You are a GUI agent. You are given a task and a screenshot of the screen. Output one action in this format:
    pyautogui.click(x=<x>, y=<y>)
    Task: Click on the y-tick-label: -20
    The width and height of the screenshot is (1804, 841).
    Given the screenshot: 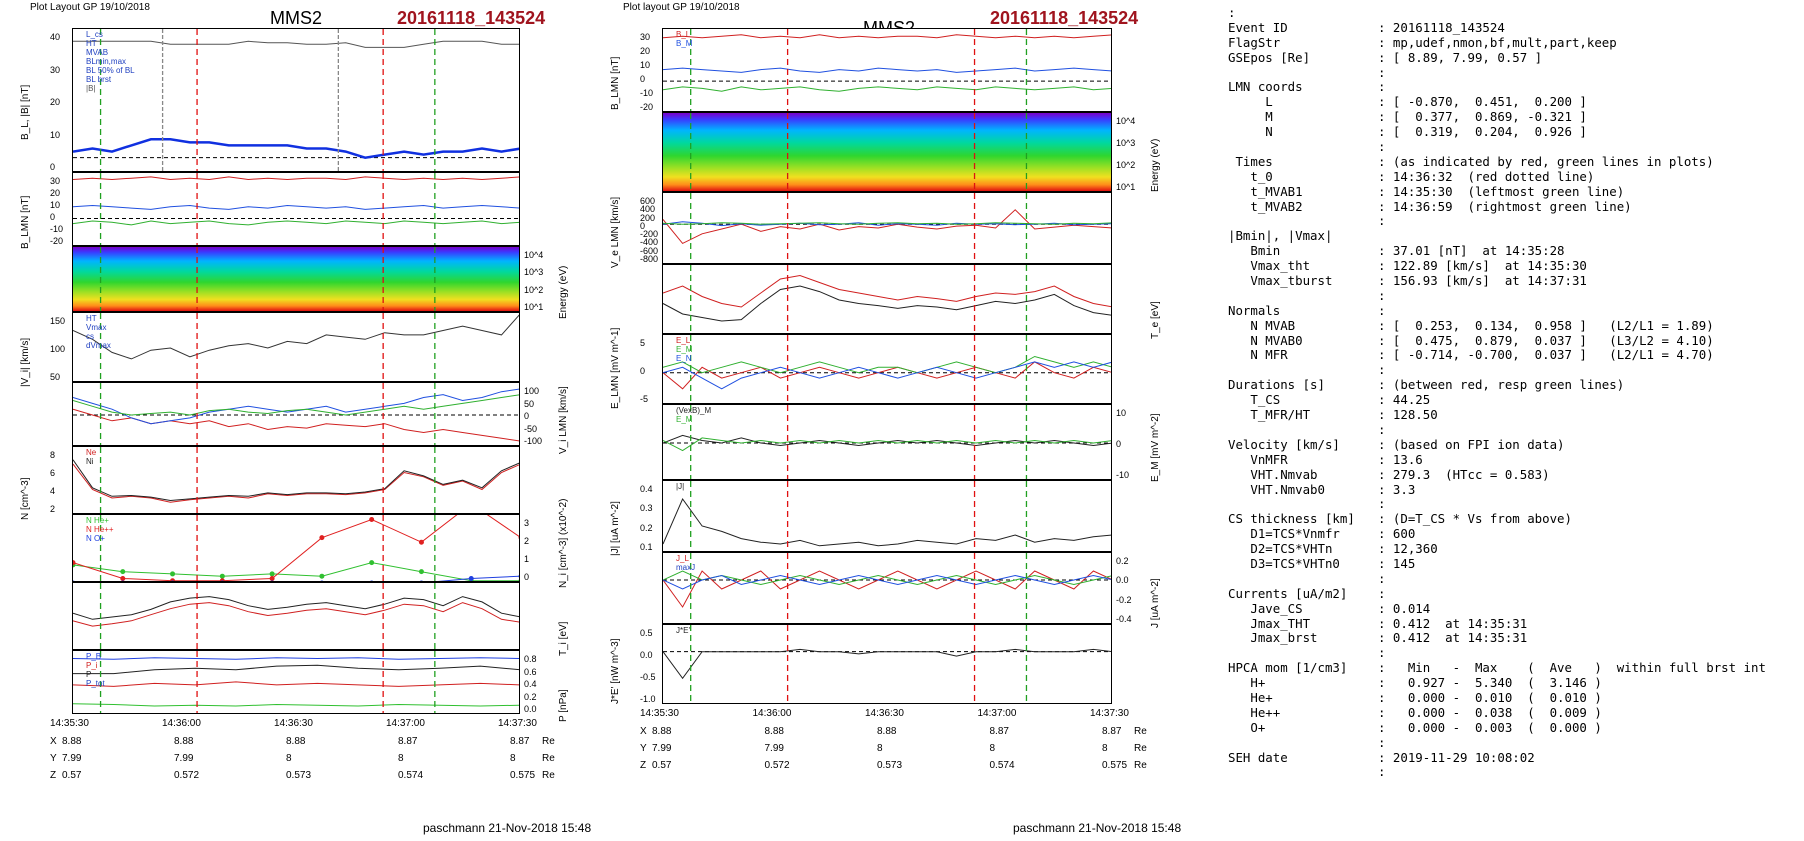 What is the action you would take?
    pyautogui.click(x=57, y=241)
    